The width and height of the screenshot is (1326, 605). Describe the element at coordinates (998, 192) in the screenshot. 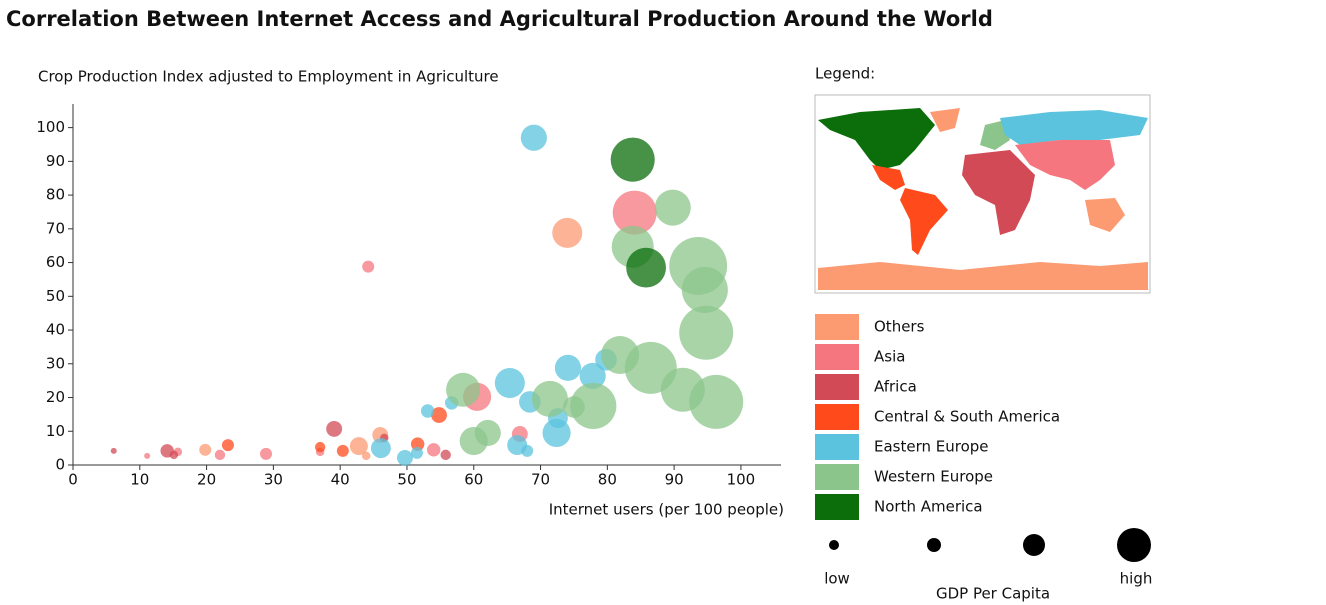

I see `map-africa` at that location.